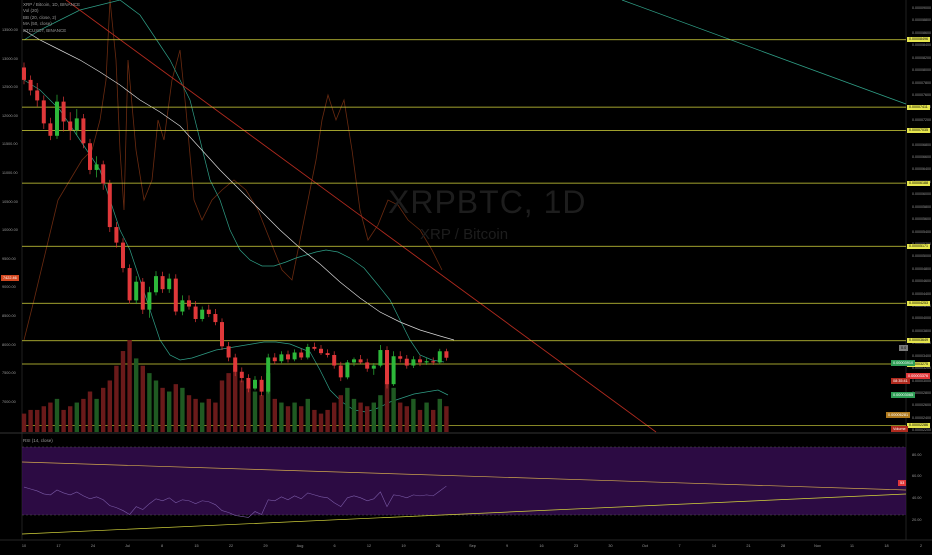  Describe the element at coordinates (58, 546) in the screenshot. I see `time-axis-label: 17` at that location.